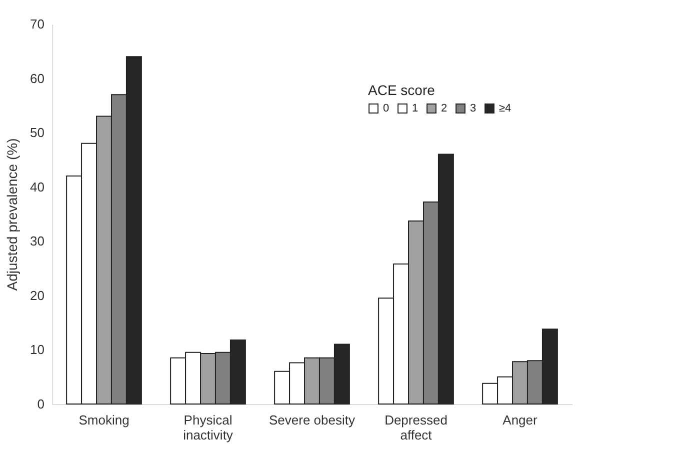 This screenshot has height=452, width=681. I want to click on x-tick-label: Anger, so click(520, 420).